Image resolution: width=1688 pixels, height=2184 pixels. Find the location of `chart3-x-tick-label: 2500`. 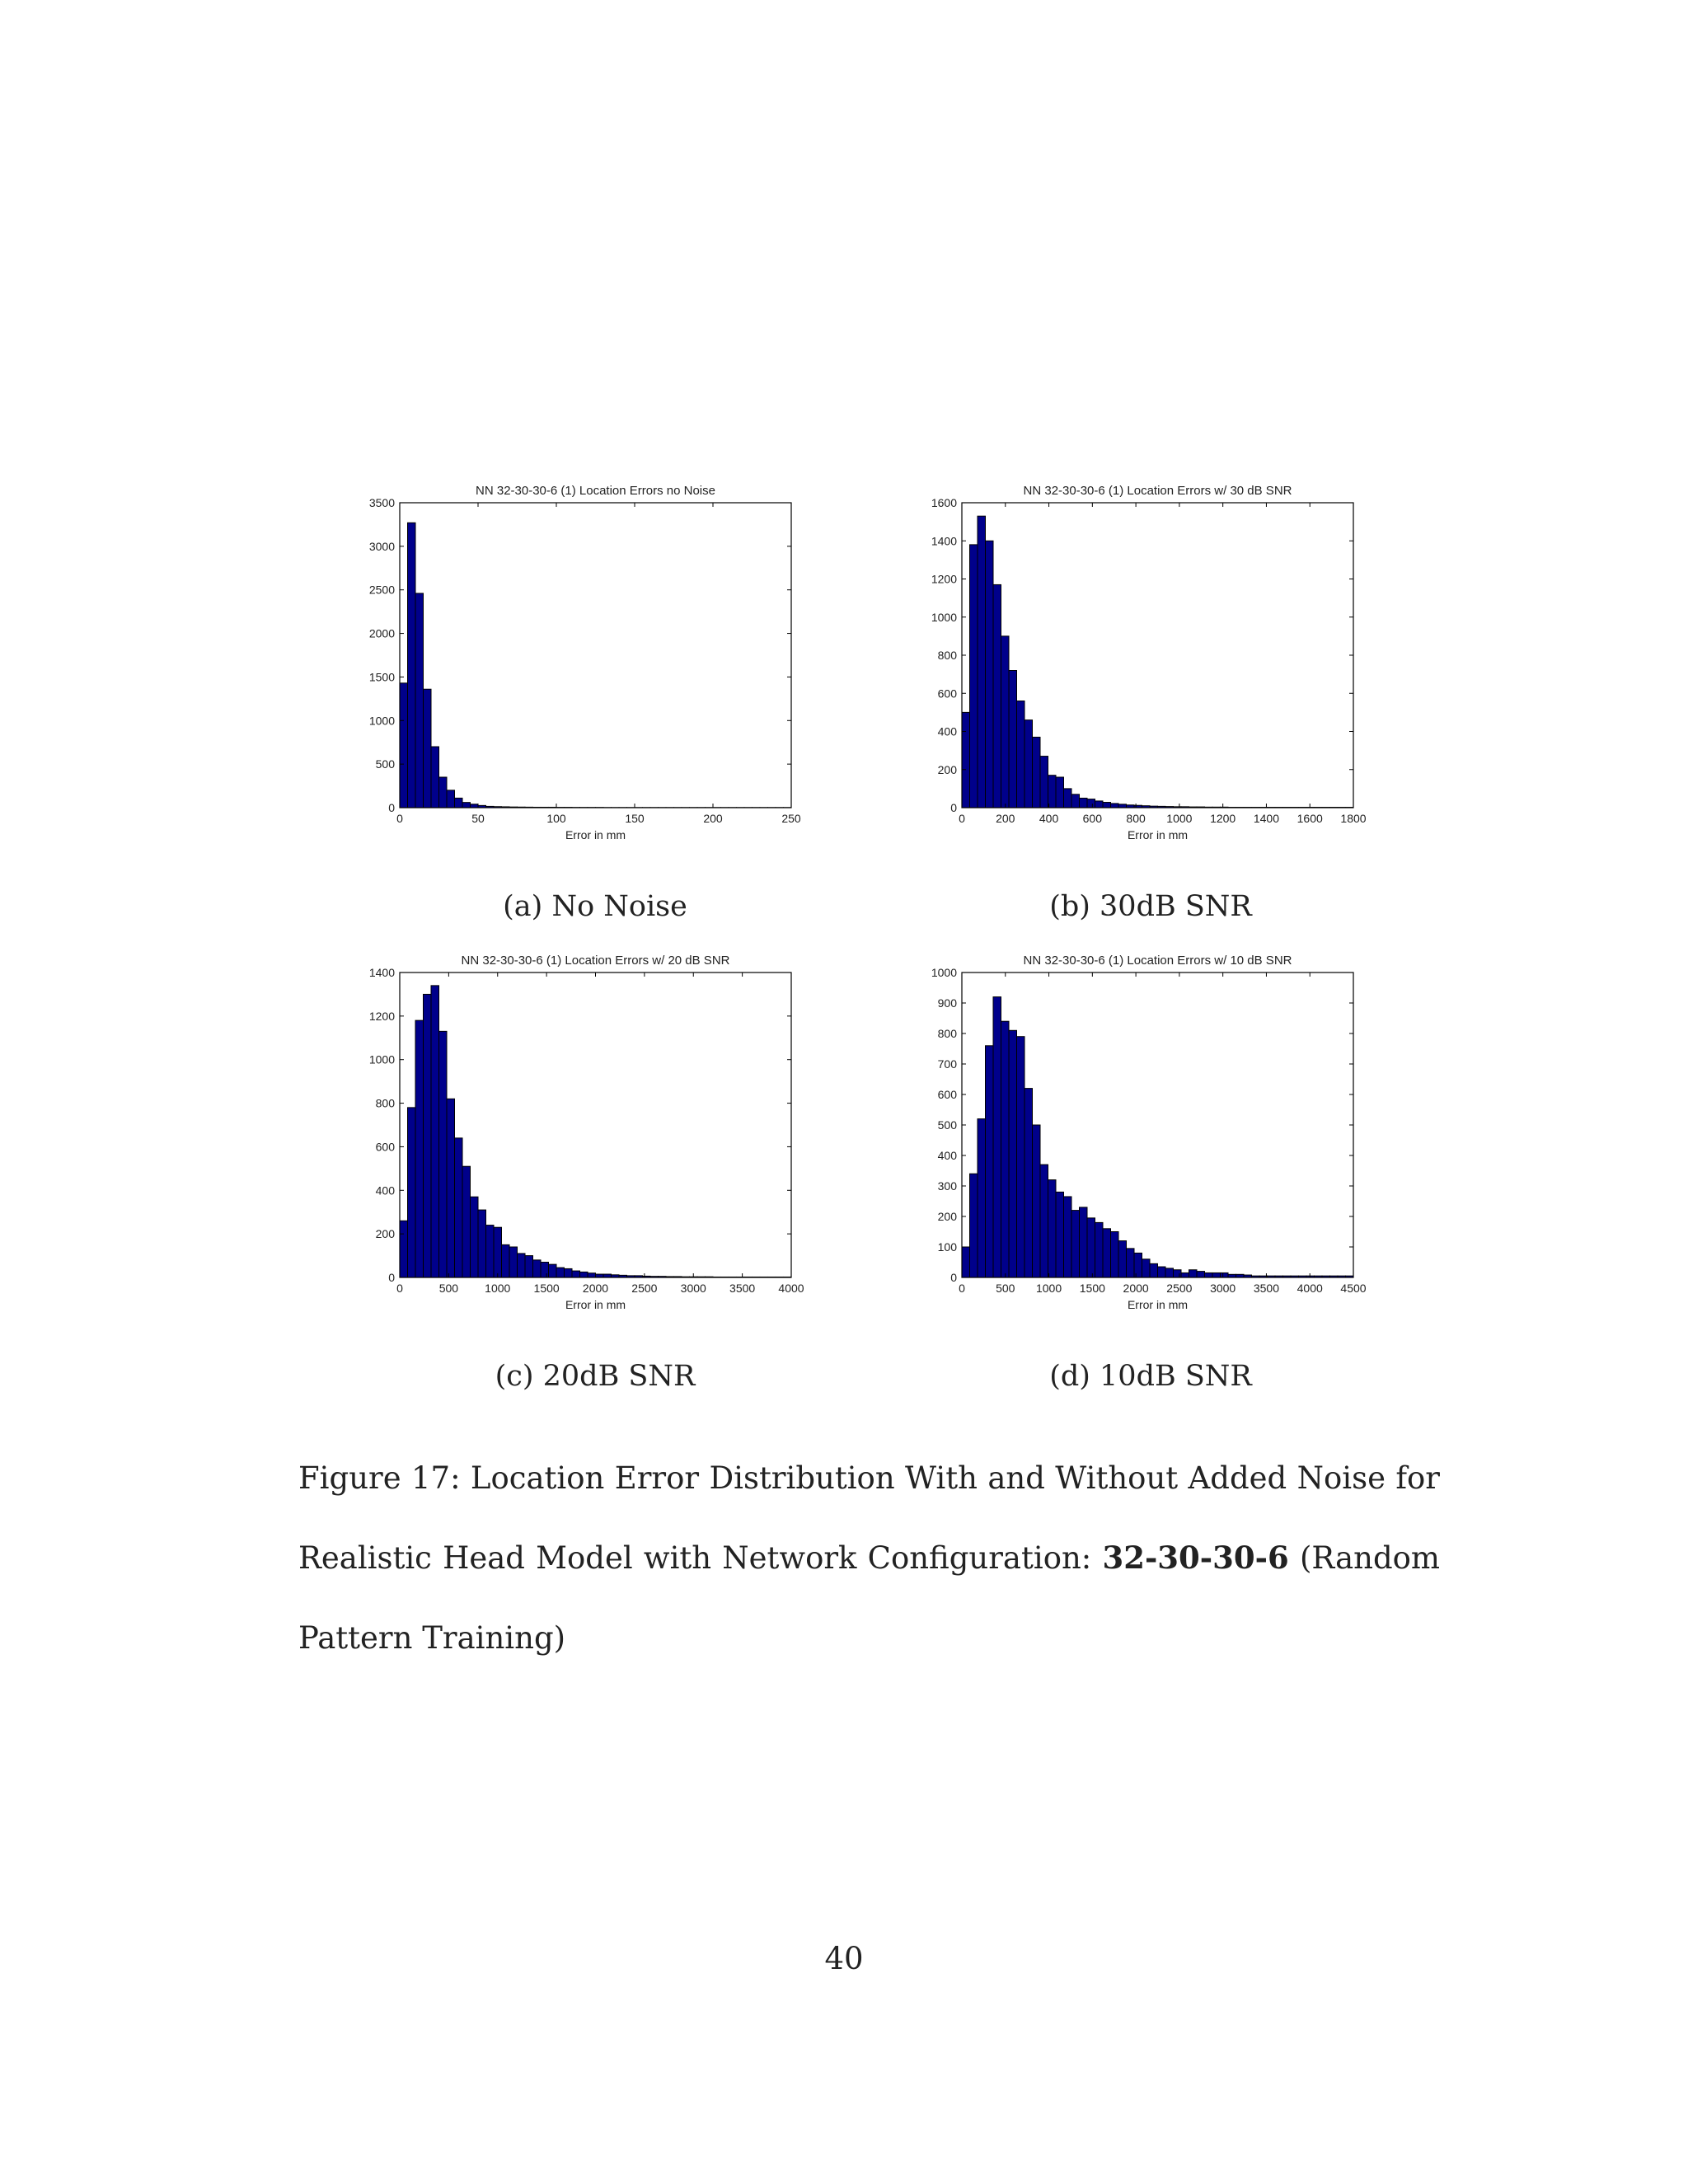

chart3-x-tick-label: 2500 is located at coordinates (1179, 1288).